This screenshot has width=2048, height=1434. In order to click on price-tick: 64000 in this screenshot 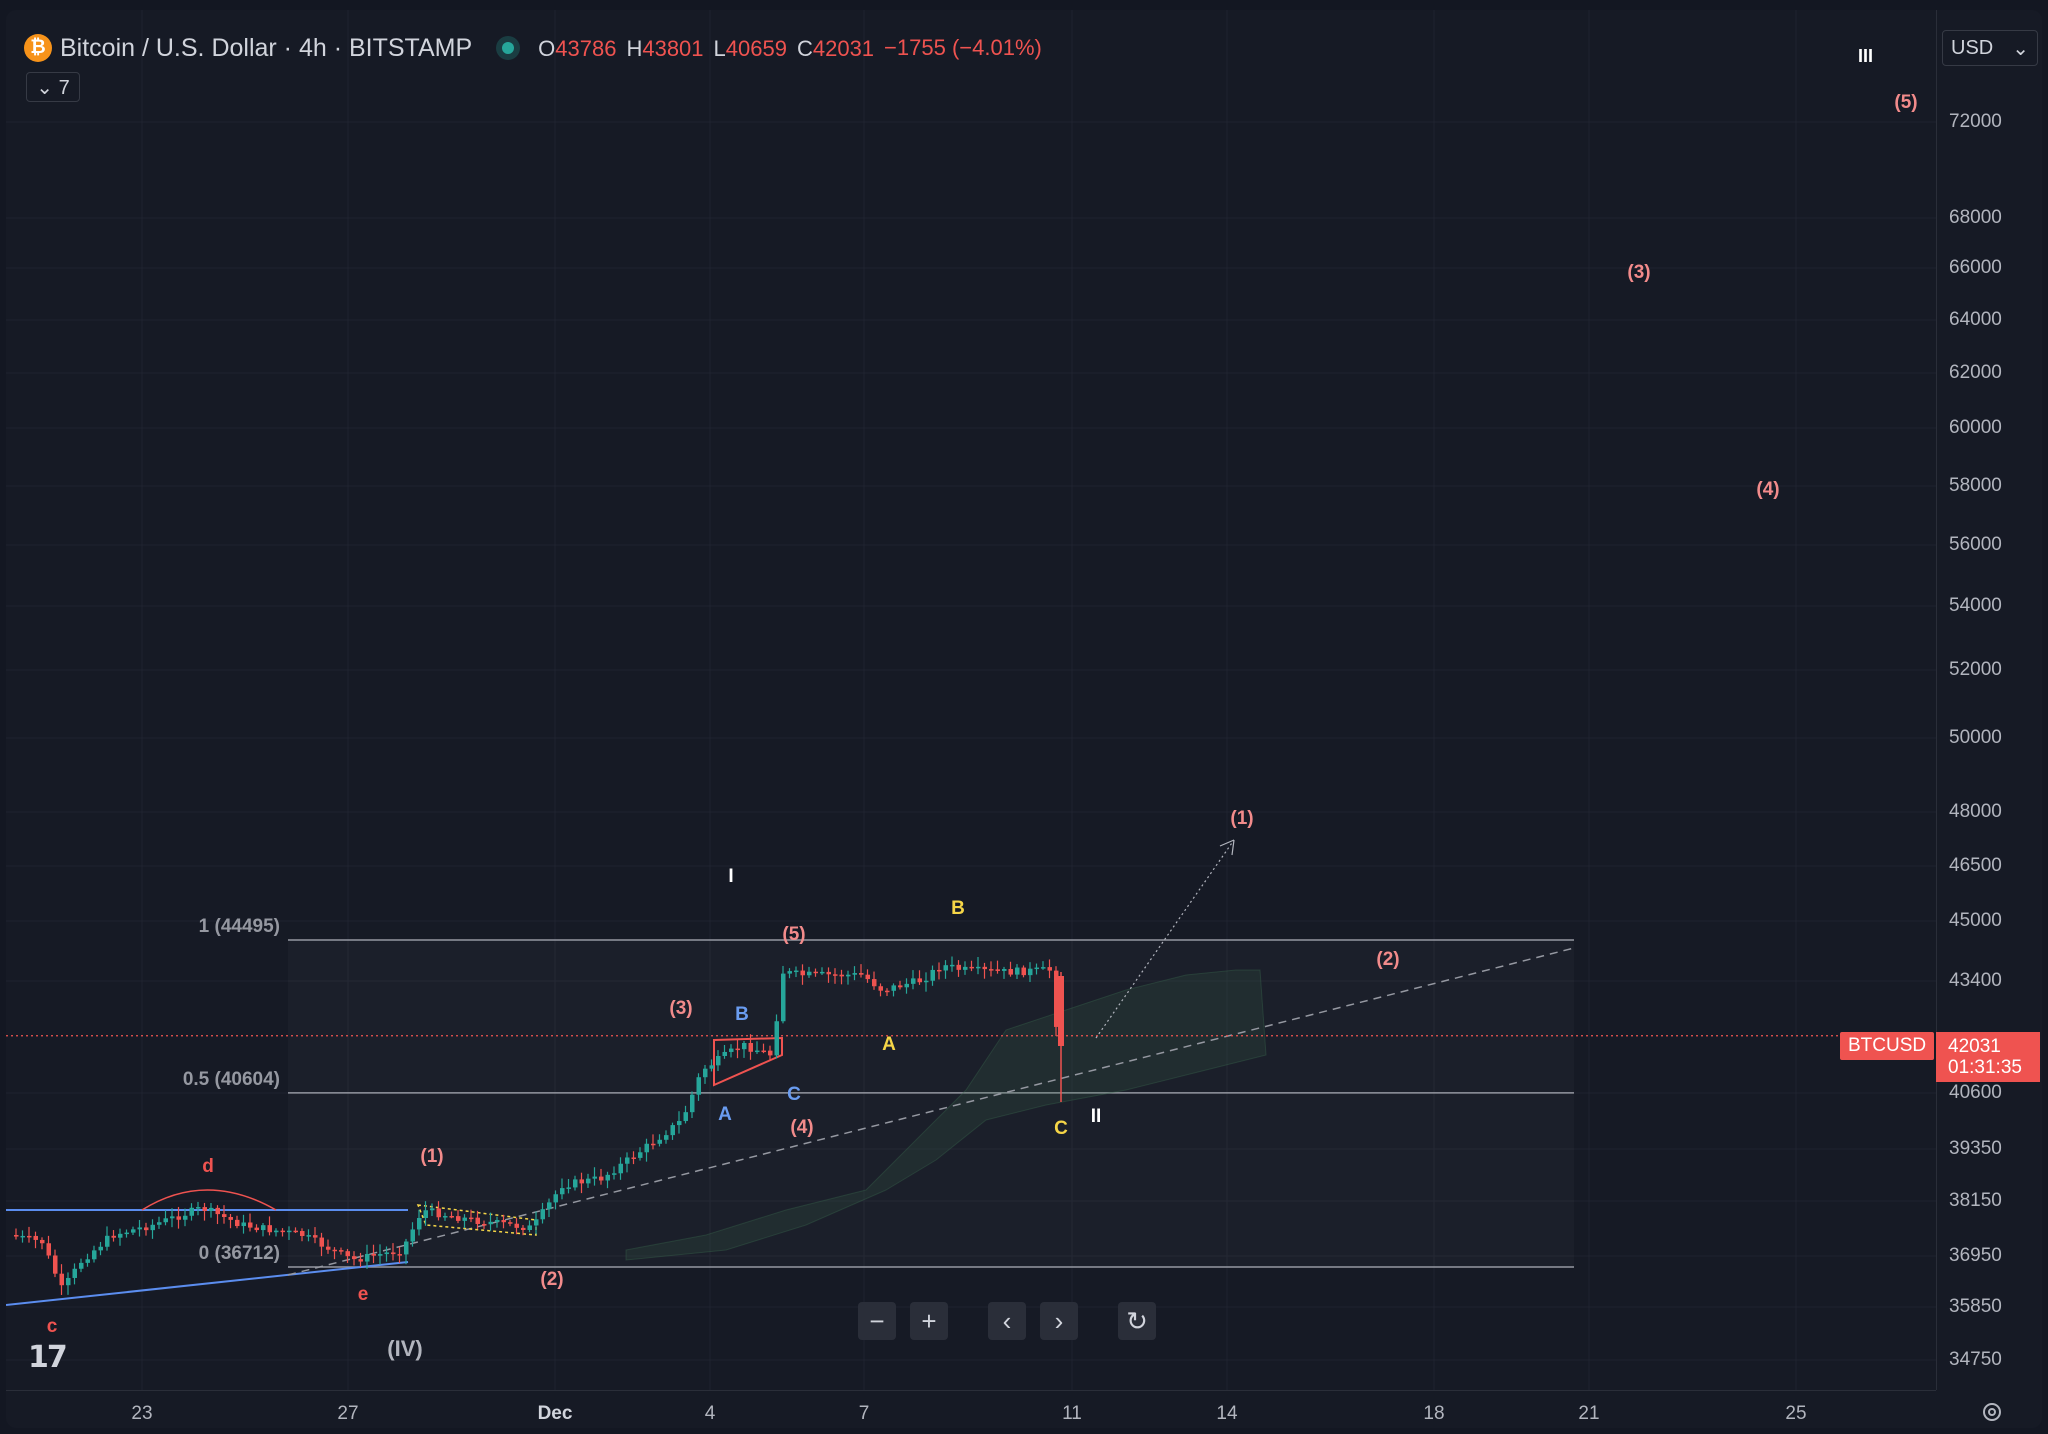, I will do `click(1975, 319)`.